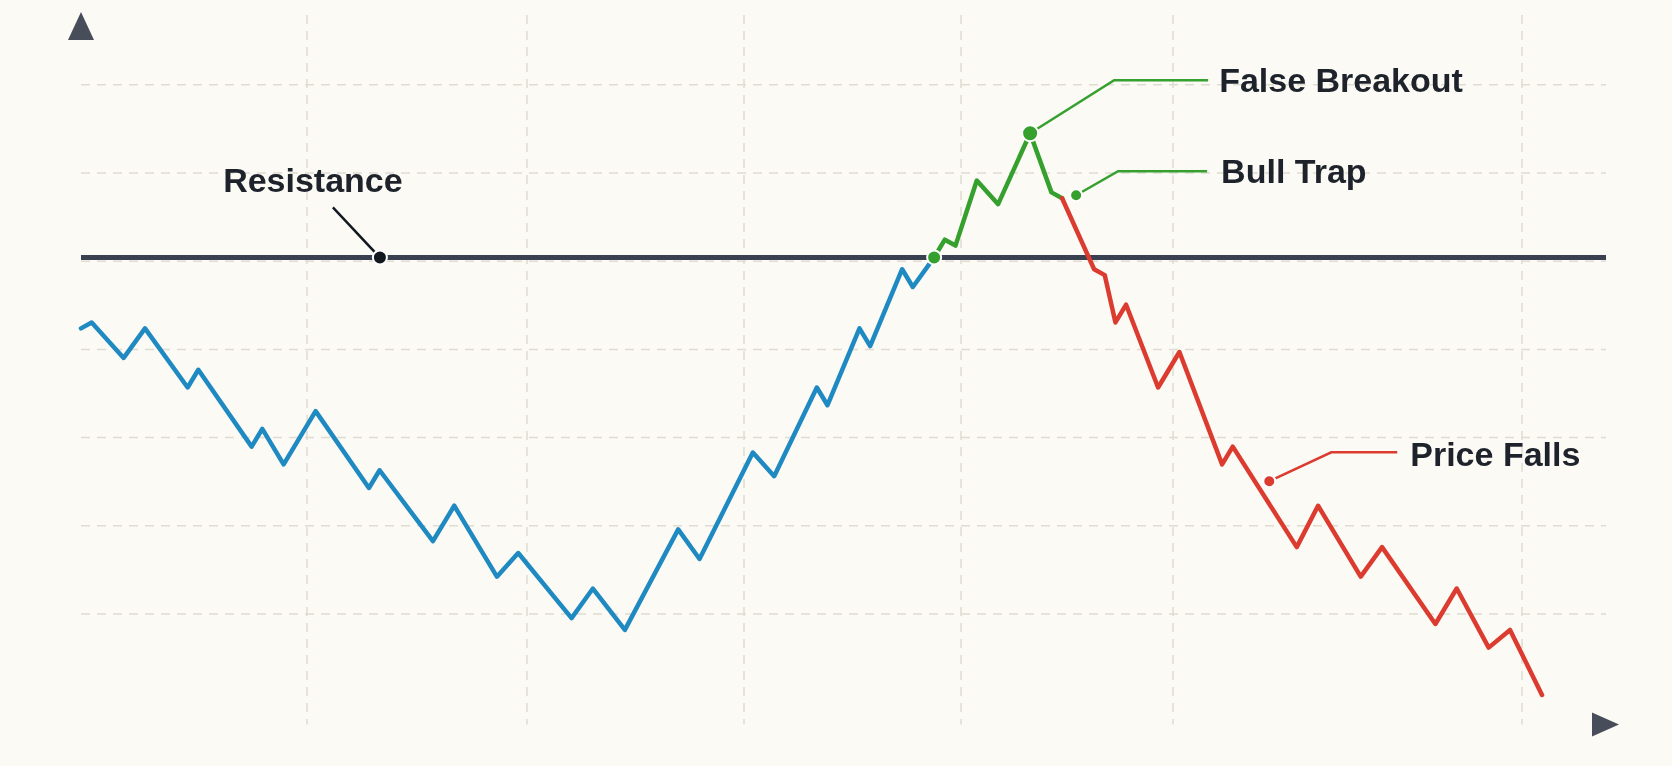  Describe the element at coordinates (1495, 454) in the screenshot. I see `annotation: Price Falls` at that location.